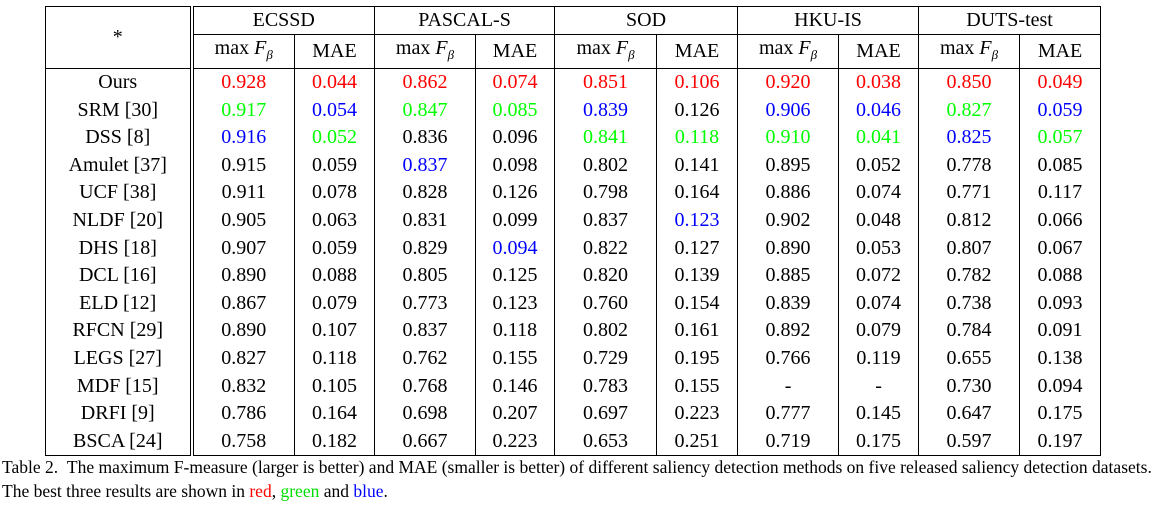 This screenshot has height=509, width=1152. Describe the element at coordinates (425, 358) in the screenshot. I see `fmax-value: 0.762` at that location.